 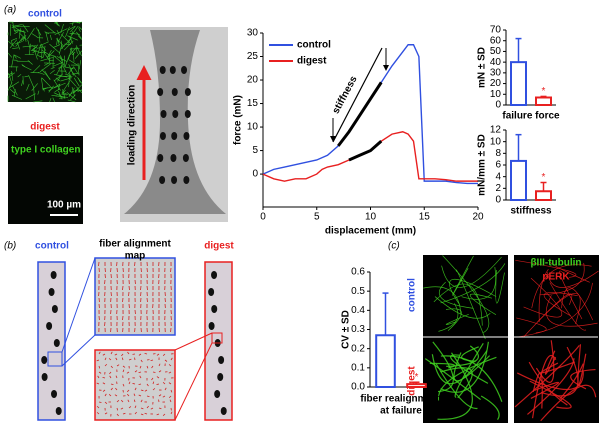 What do you see at coordinates (478, 217) in the screenshot?
I see `x-tick-label: 20` at bounding box center [478, 217].